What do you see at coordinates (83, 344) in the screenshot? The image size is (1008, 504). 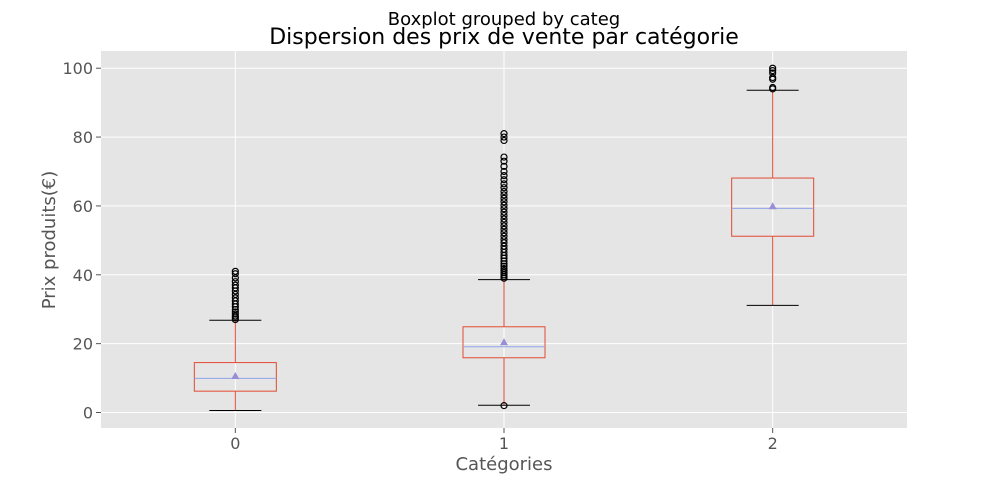 I see `y-tick-label: 20` at bounding box center [83, 344].